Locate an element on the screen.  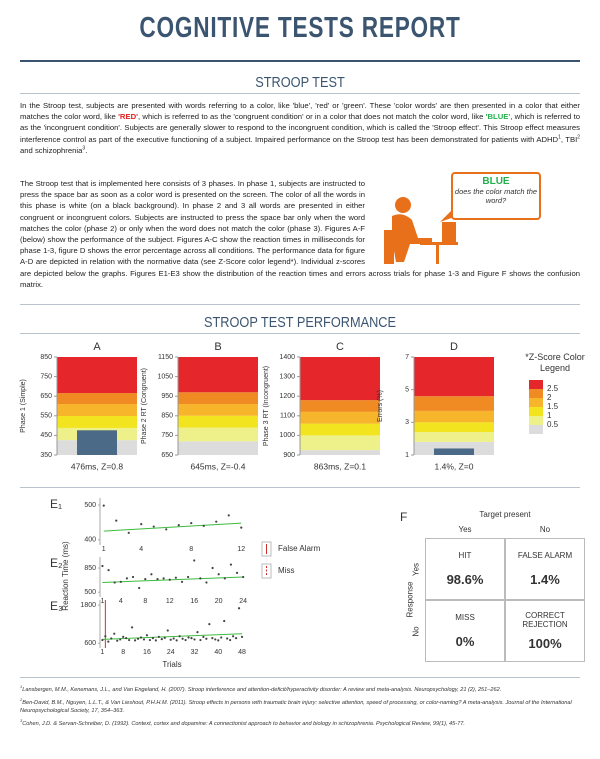
legend-box is located at coordinates (266, 571).